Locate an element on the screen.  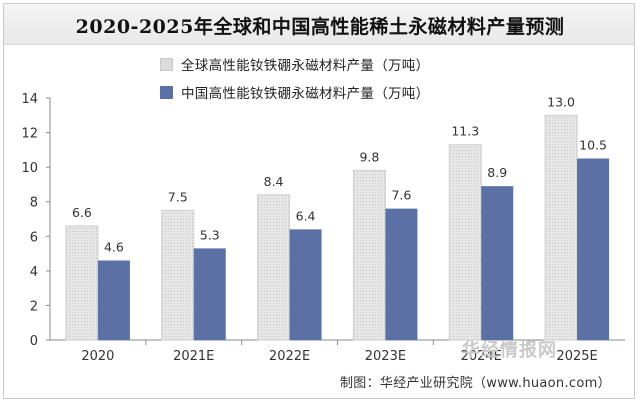
data-label-china: 8.9 is located at coordinates (497, 172).